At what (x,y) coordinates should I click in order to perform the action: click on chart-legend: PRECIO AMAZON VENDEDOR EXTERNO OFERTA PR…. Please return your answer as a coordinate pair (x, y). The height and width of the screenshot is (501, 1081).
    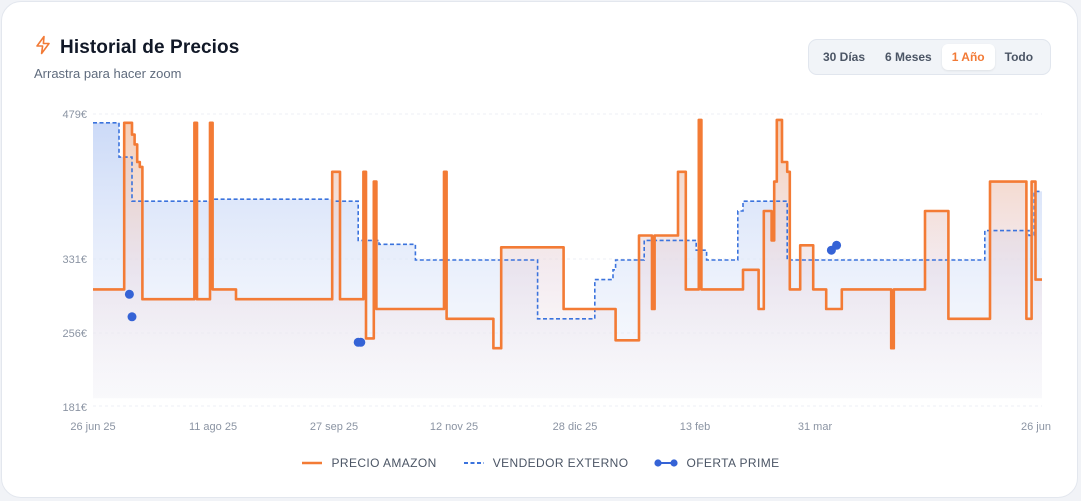
    Looking at the image, I should click on (540, 463).